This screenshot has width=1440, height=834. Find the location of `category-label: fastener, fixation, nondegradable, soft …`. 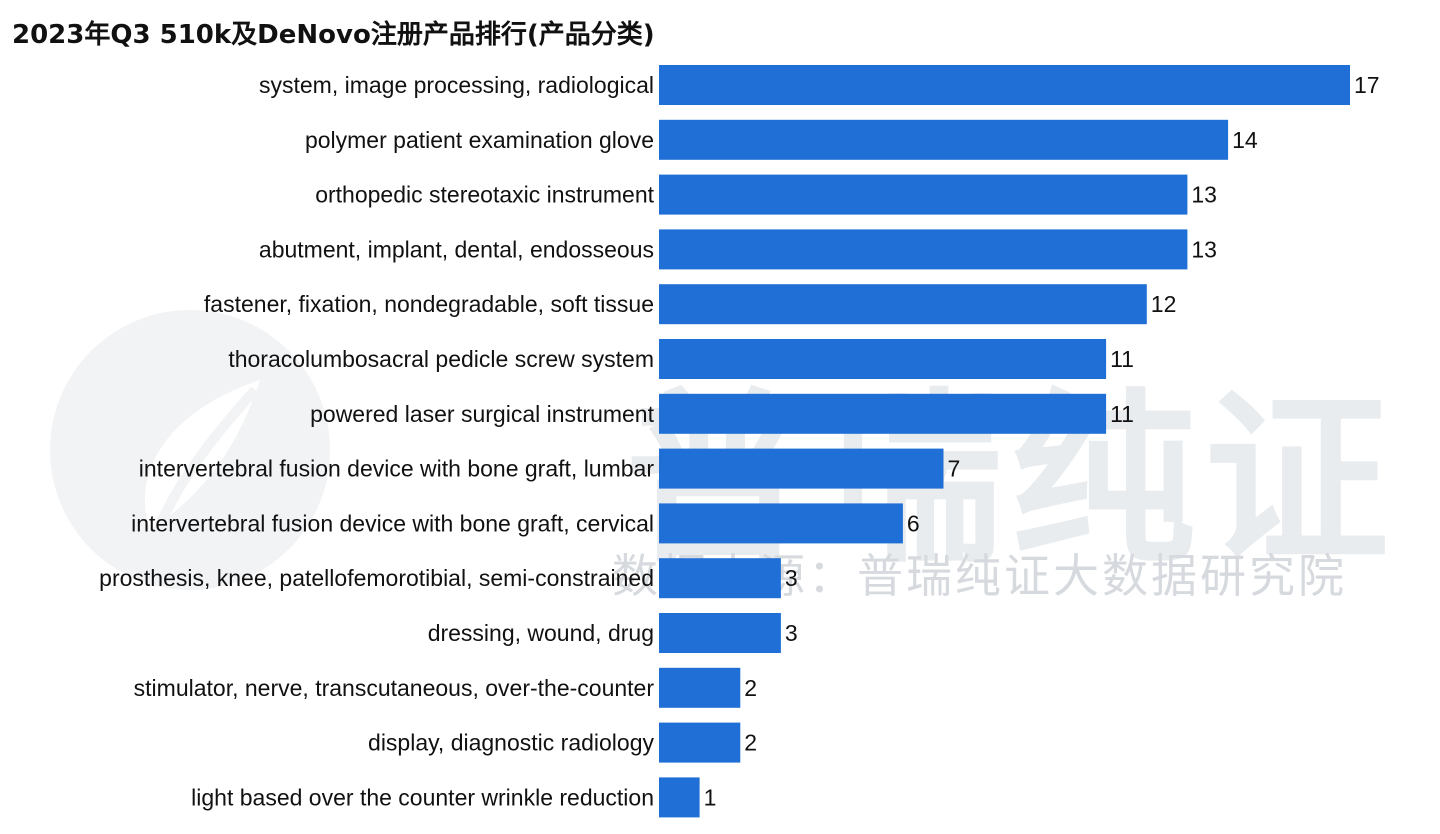

category-label: fastener, fixation, nondegradable, soft … is located at coordinates (429, 304).